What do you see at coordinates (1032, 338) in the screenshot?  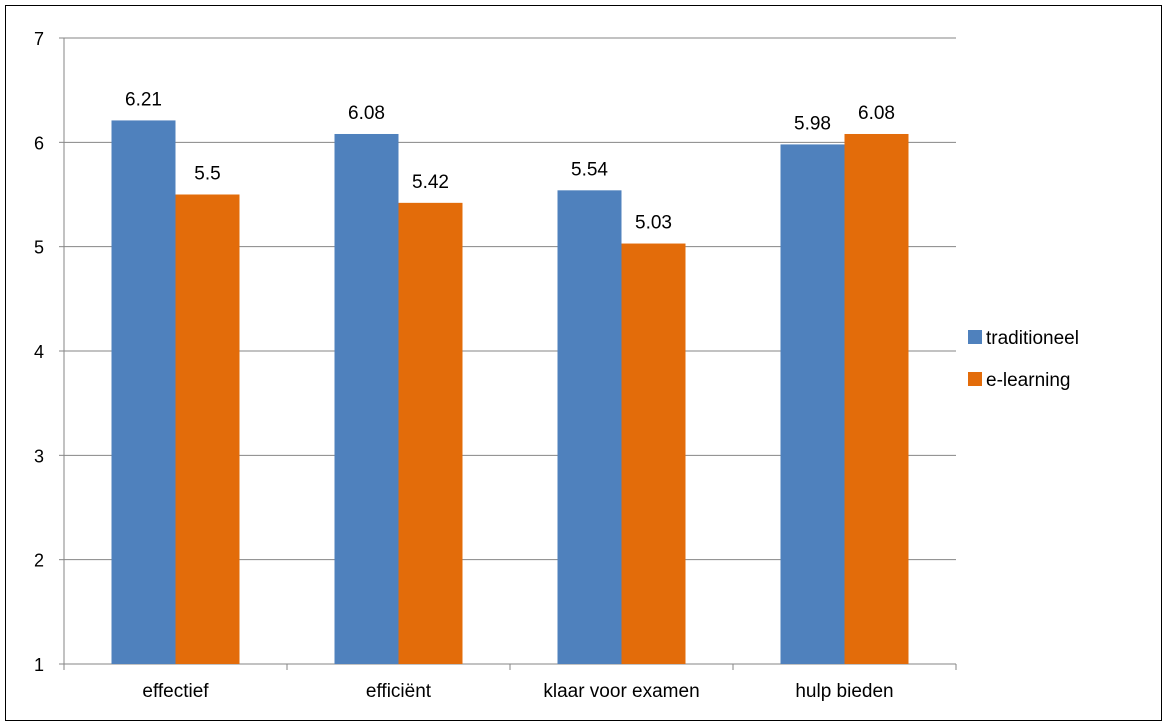 I see `legend-label: traditioneel` at bounding box center [1032, 338].